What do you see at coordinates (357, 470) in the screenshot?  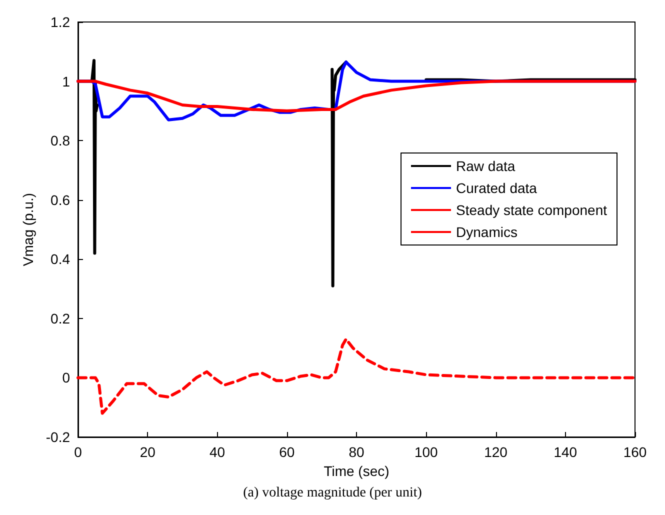 I see `x-axis-title: Time (sec)` at bounding box center [357, 470].